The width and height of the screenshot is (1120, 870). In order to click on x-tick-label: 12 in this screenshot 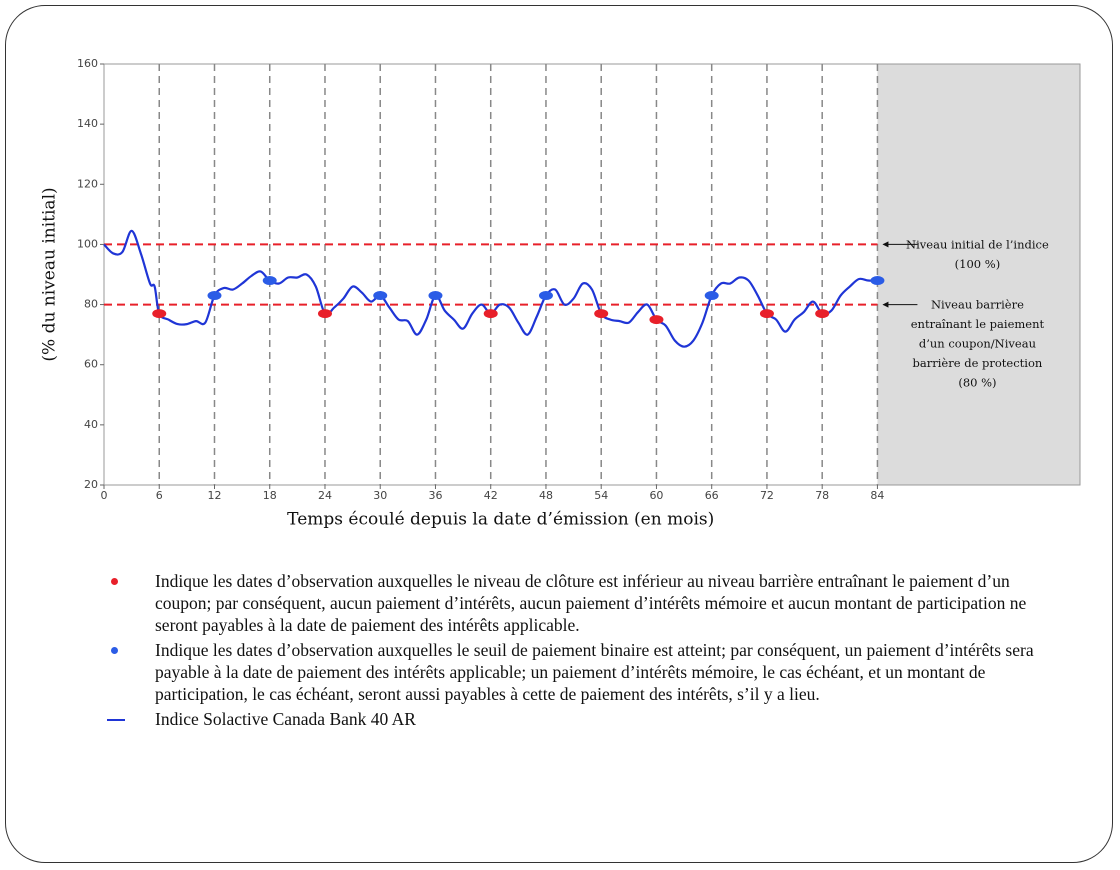, I will do `click(214, 495)`.